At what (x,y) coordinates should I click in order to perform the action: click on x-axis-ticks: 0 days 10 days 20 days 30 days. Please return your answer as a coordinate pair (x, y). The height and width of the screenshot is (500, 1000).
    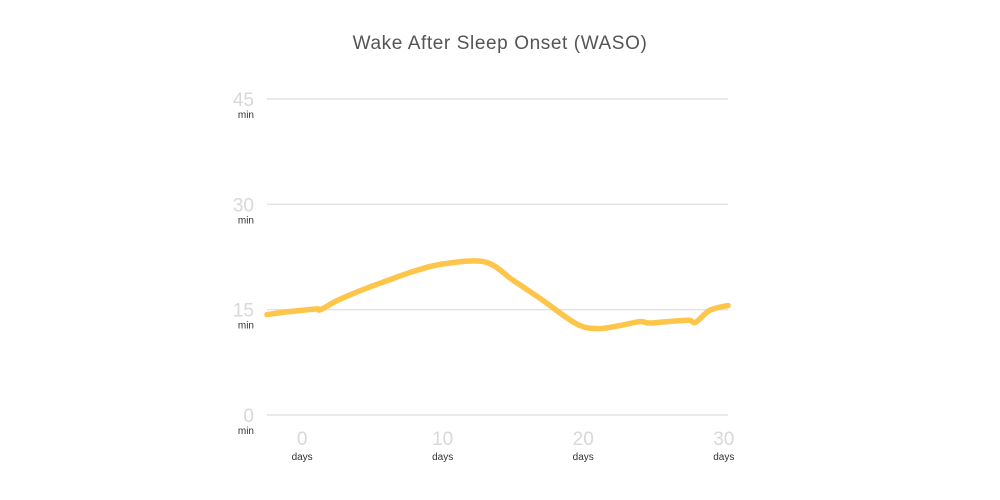
    Looking at the image, I should click on (513, 446).